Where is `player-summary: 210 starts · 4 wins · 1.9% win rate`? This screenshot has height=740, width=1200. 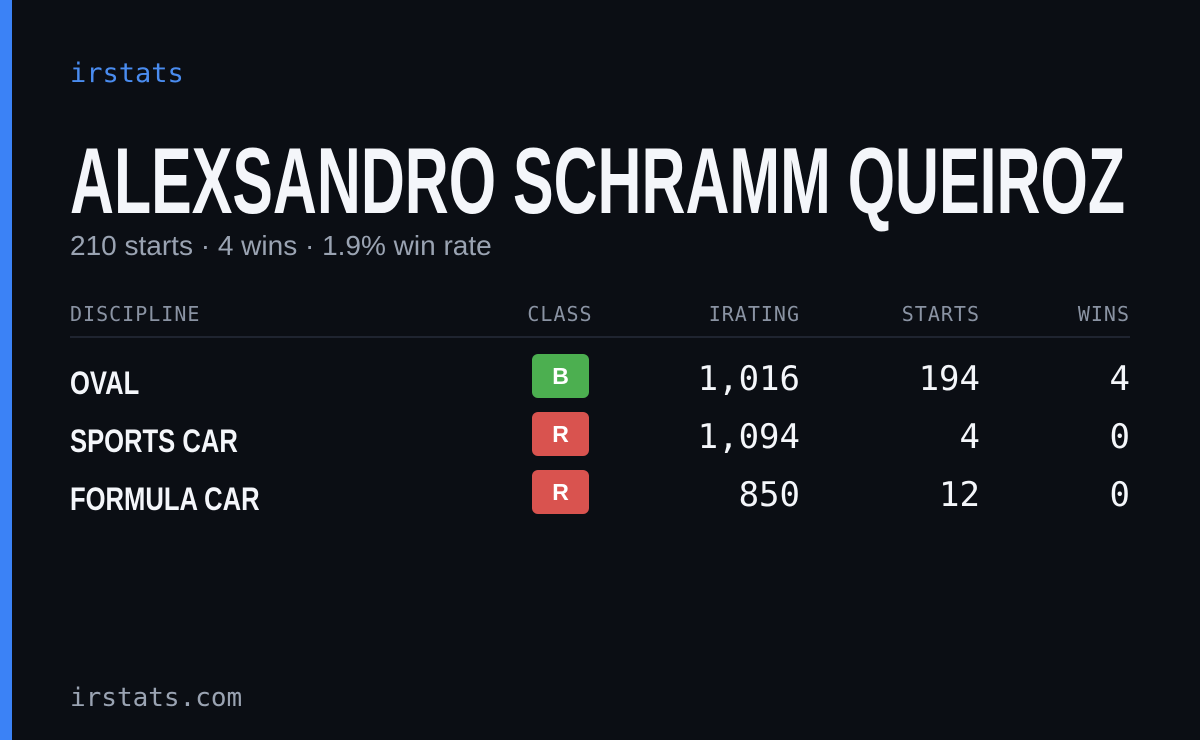 player-summary: 210 starts · 4 wins · 1.9% win rate is located at coordinates (281, 245).